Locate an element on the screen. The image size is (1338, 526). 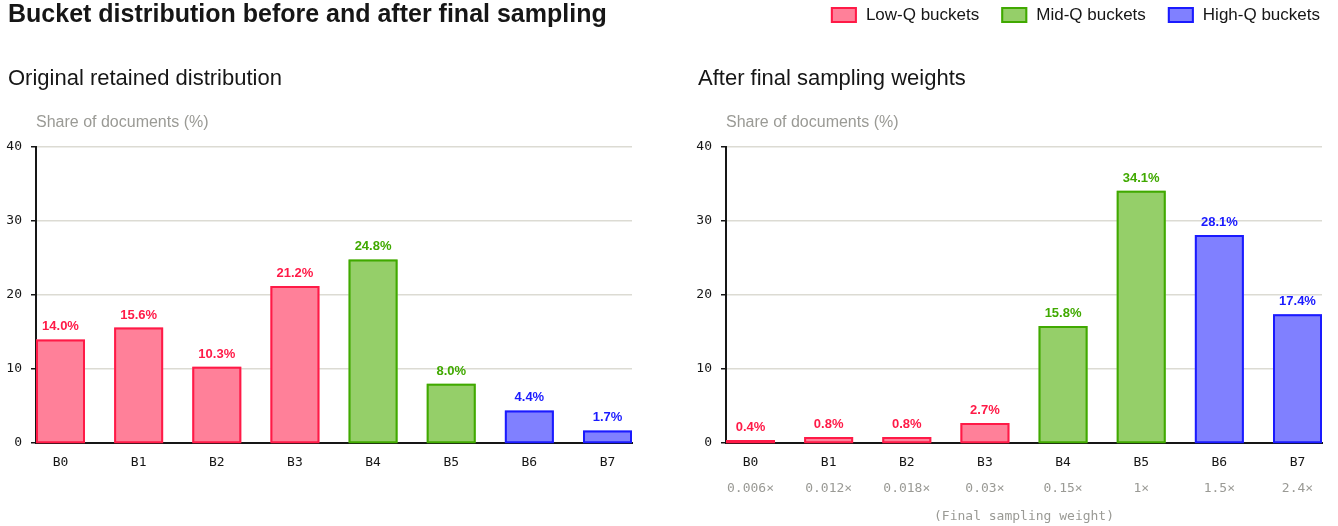
text: 0.15× is located at coordinates (1063, 488).